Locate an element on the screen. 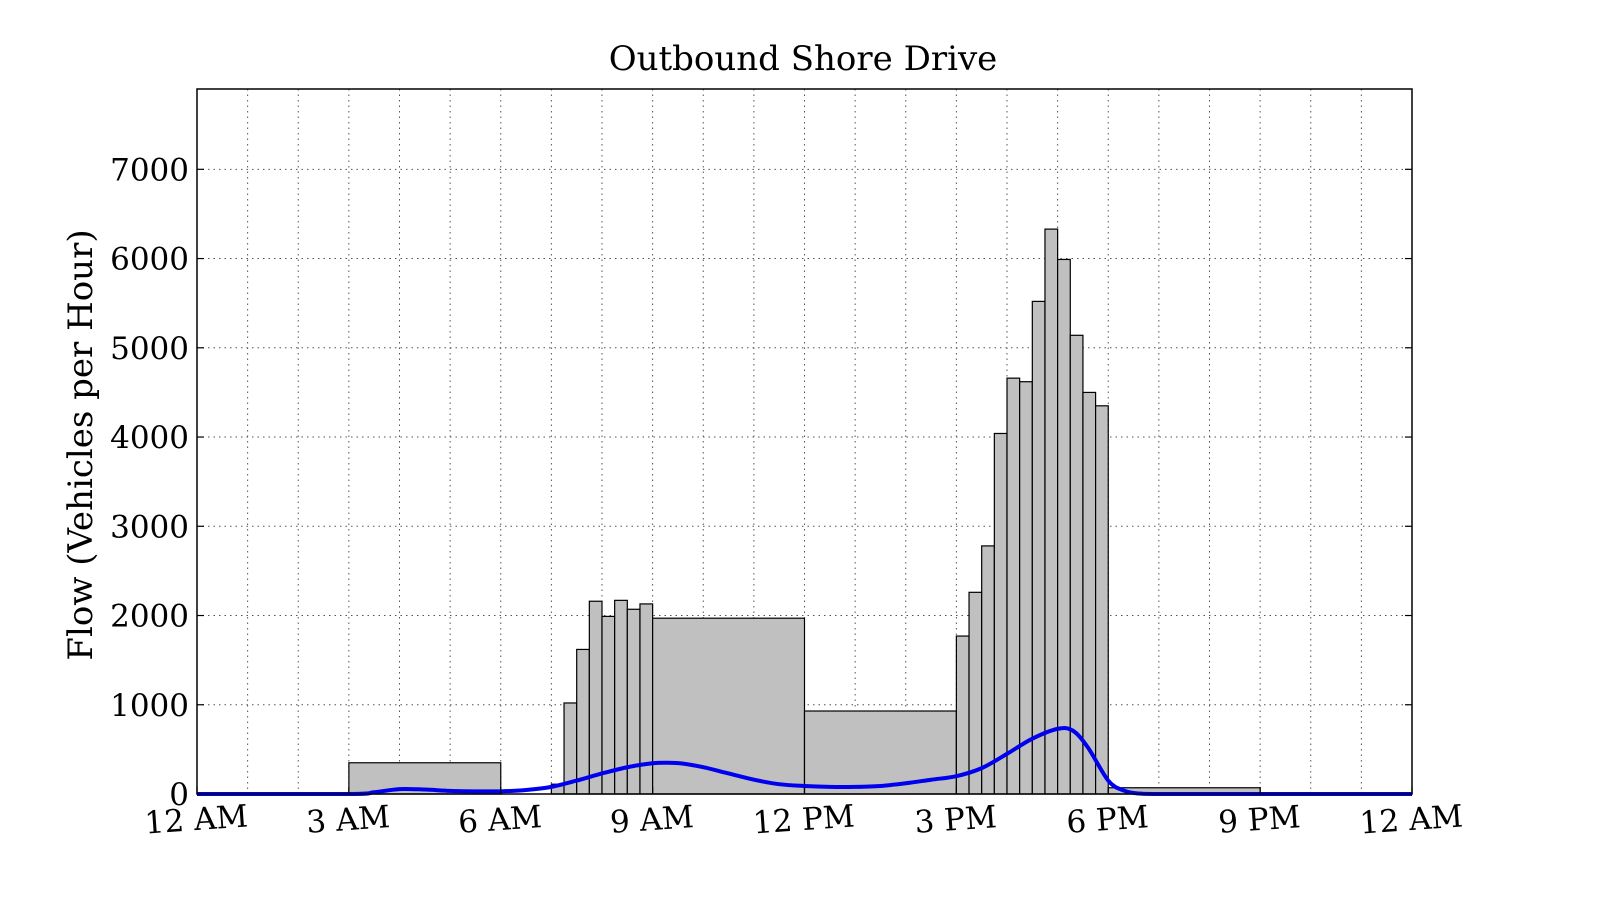 This screenshot has width=1600, height=900. x-tick-label: 3 PM is located at coordinates (955, 820).